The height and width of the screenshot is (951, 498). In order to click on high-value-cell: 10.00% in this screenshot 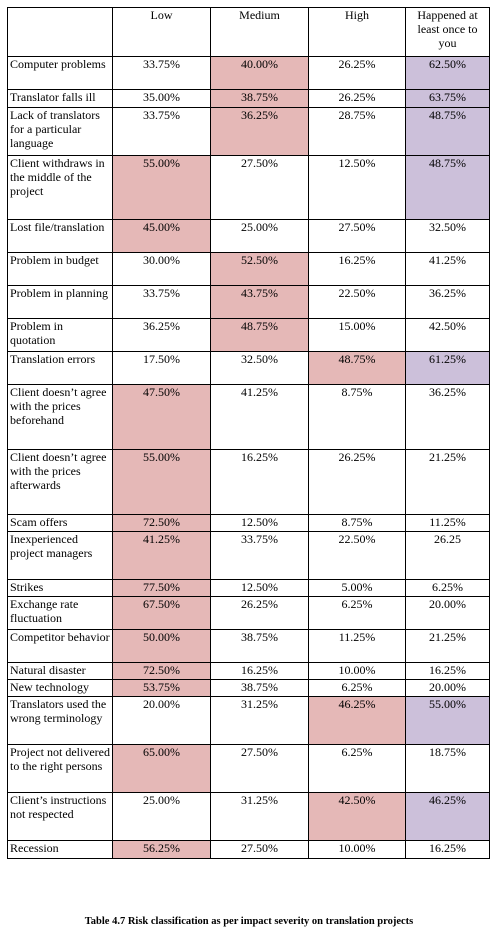, I will do `click(357, 849)`.